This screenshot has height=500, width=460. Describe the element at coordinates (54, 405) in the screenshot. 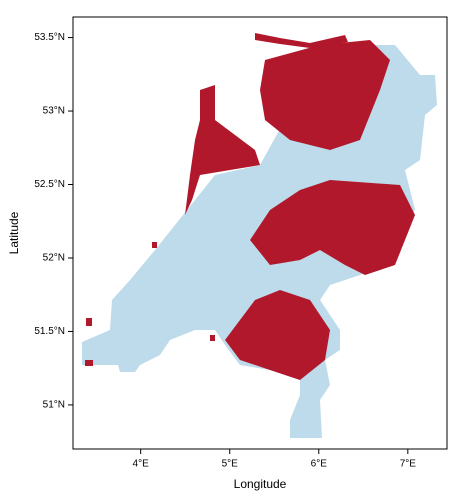

I see `y-tick-label: 51°N` at that location.